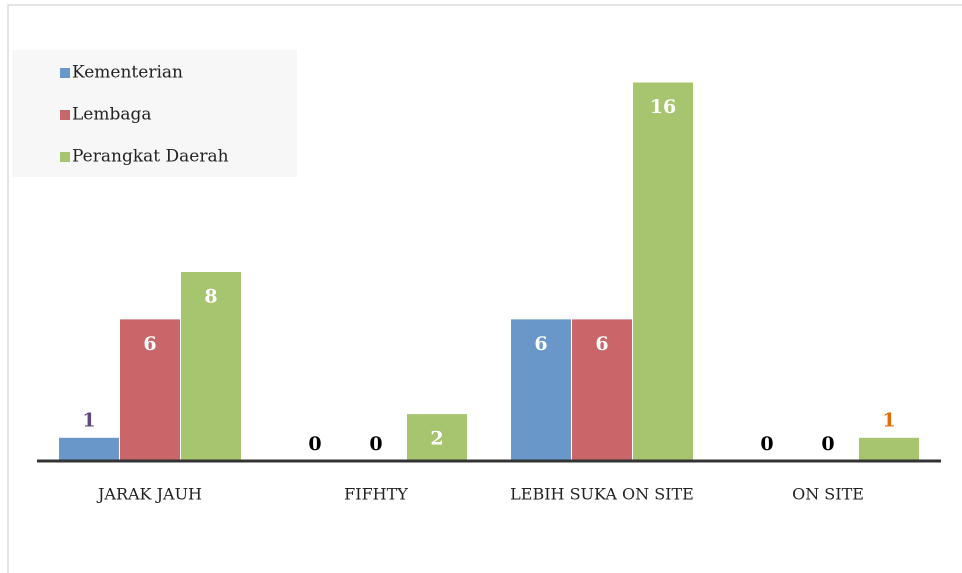 The image size is (962, 573). Describe the element at coordinates (149, 494) in the screenshot. I see `x-tick-label: JARAK JAUH` at that location.